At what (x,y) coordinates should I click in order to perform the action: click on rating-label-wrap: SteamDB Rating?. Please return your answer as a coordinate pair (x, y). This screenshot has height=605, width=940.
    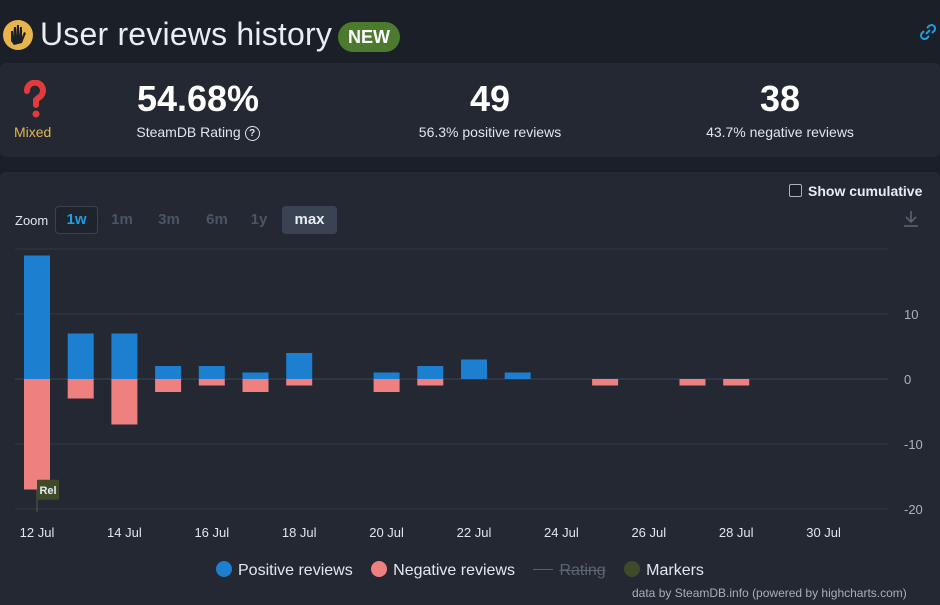
    Looking at the image, I should click on (198, 132).